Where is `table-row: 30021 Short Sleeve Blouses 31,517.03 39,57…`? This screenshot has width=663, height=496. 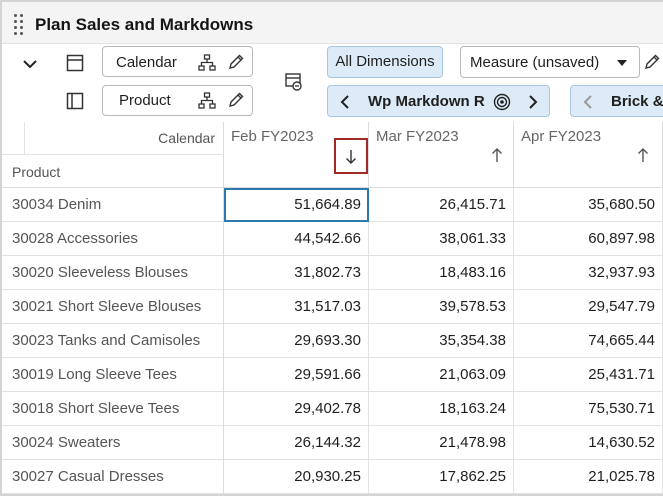 table-row: 30021 Short Sleeve Blouses 31,517.03 39,57… is located at coordinates (332, 307).